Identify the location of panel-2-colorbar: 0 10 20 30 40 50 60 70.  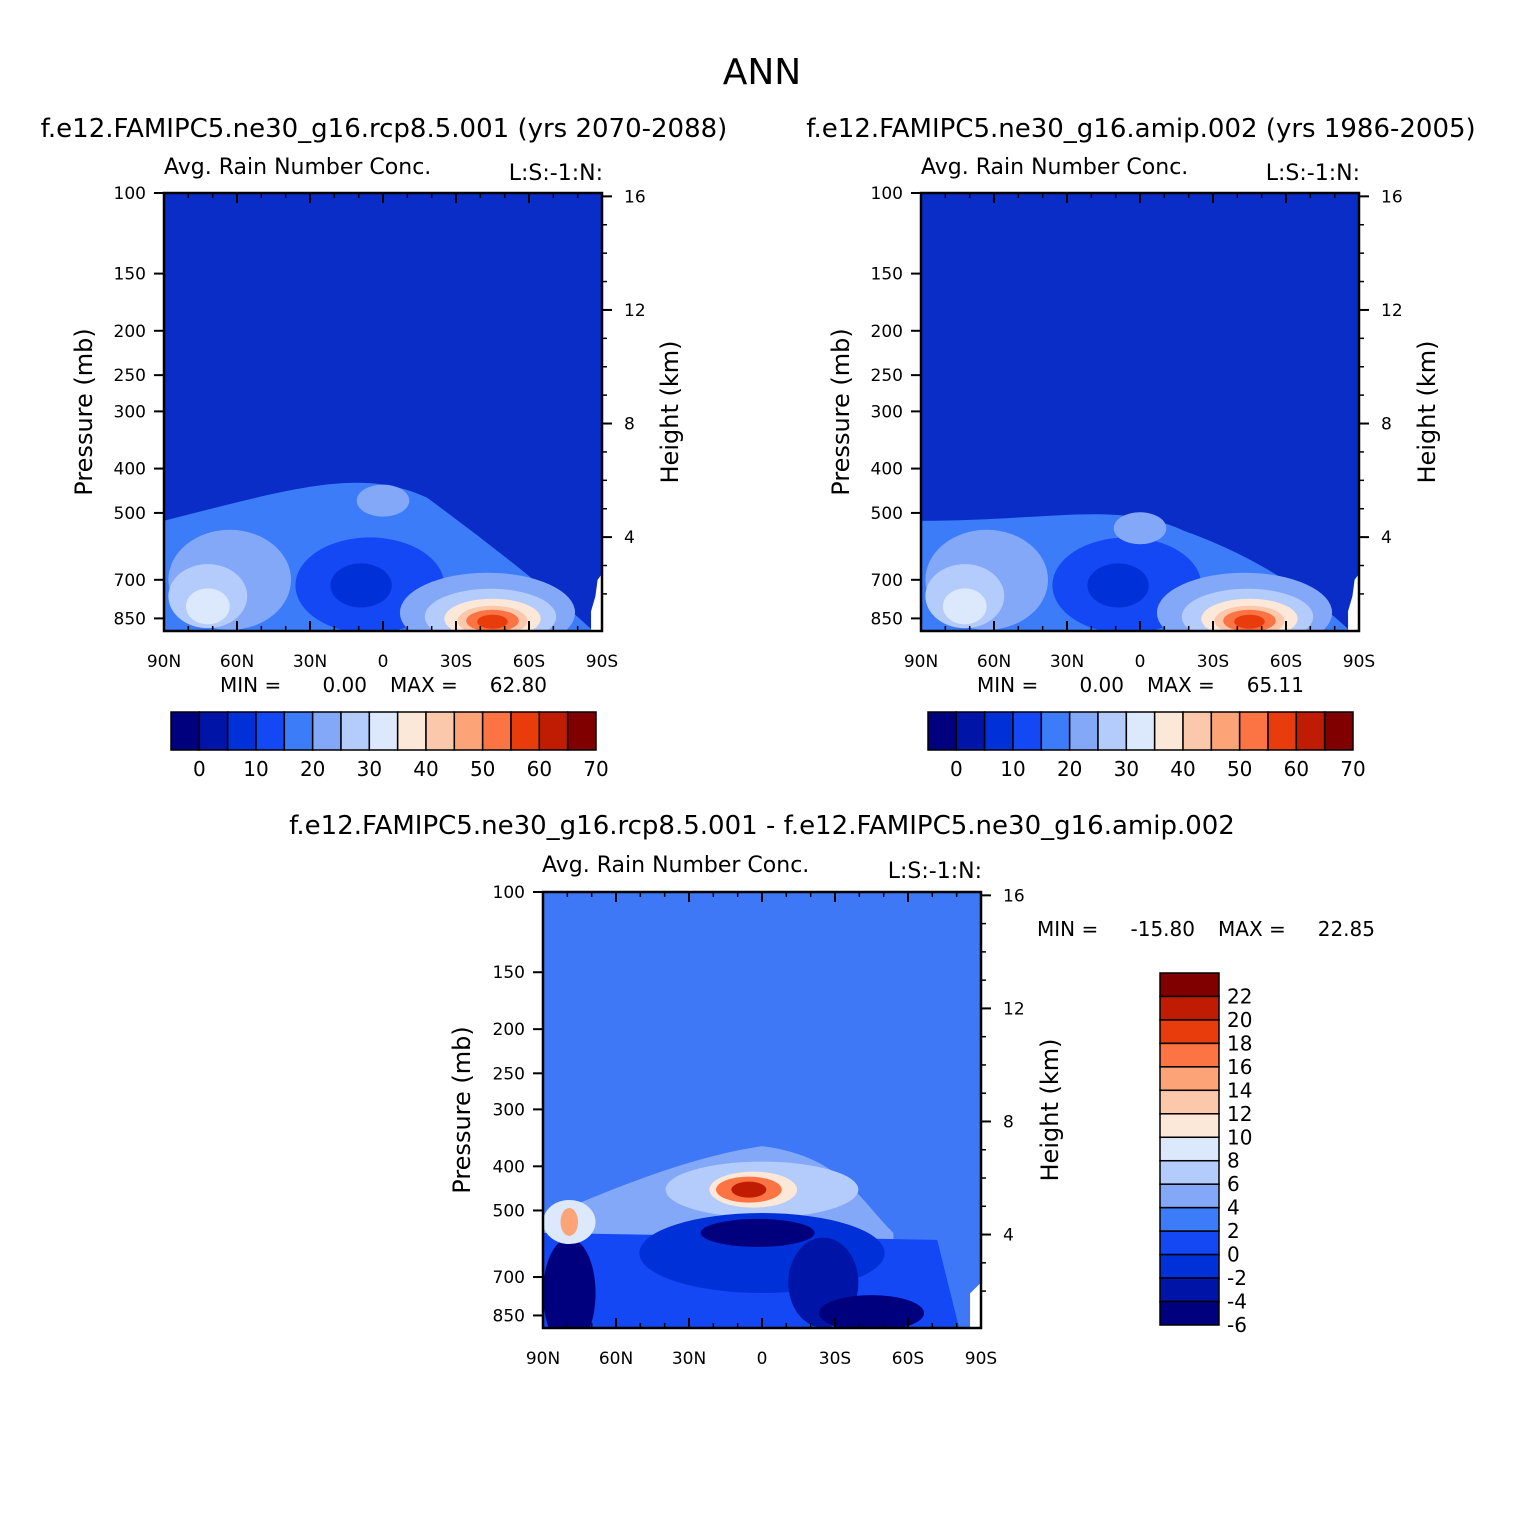
(1146, 746).